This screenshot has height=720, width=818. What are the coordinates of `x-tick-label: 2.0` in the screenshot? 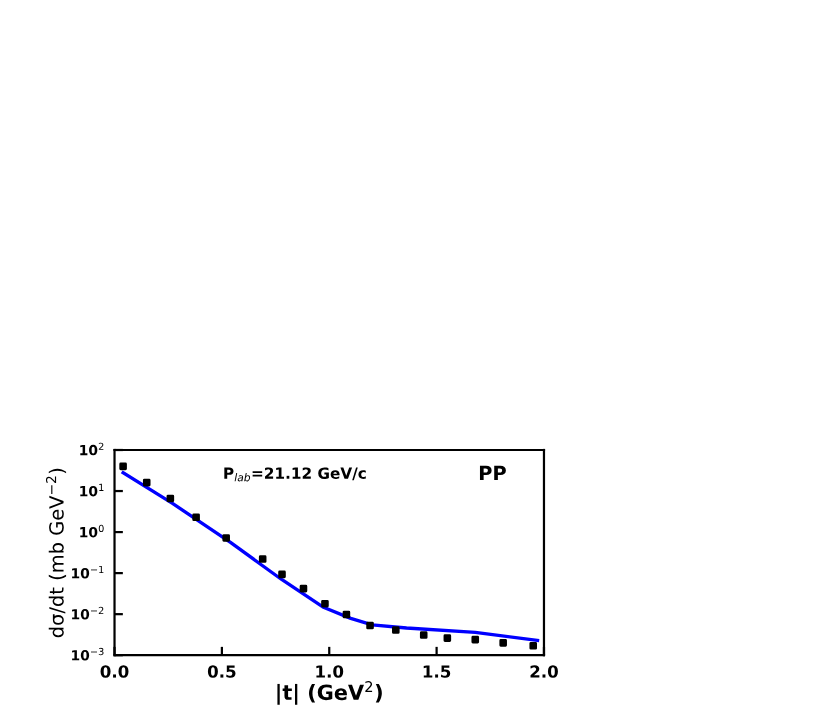 It's located at (544, 671).